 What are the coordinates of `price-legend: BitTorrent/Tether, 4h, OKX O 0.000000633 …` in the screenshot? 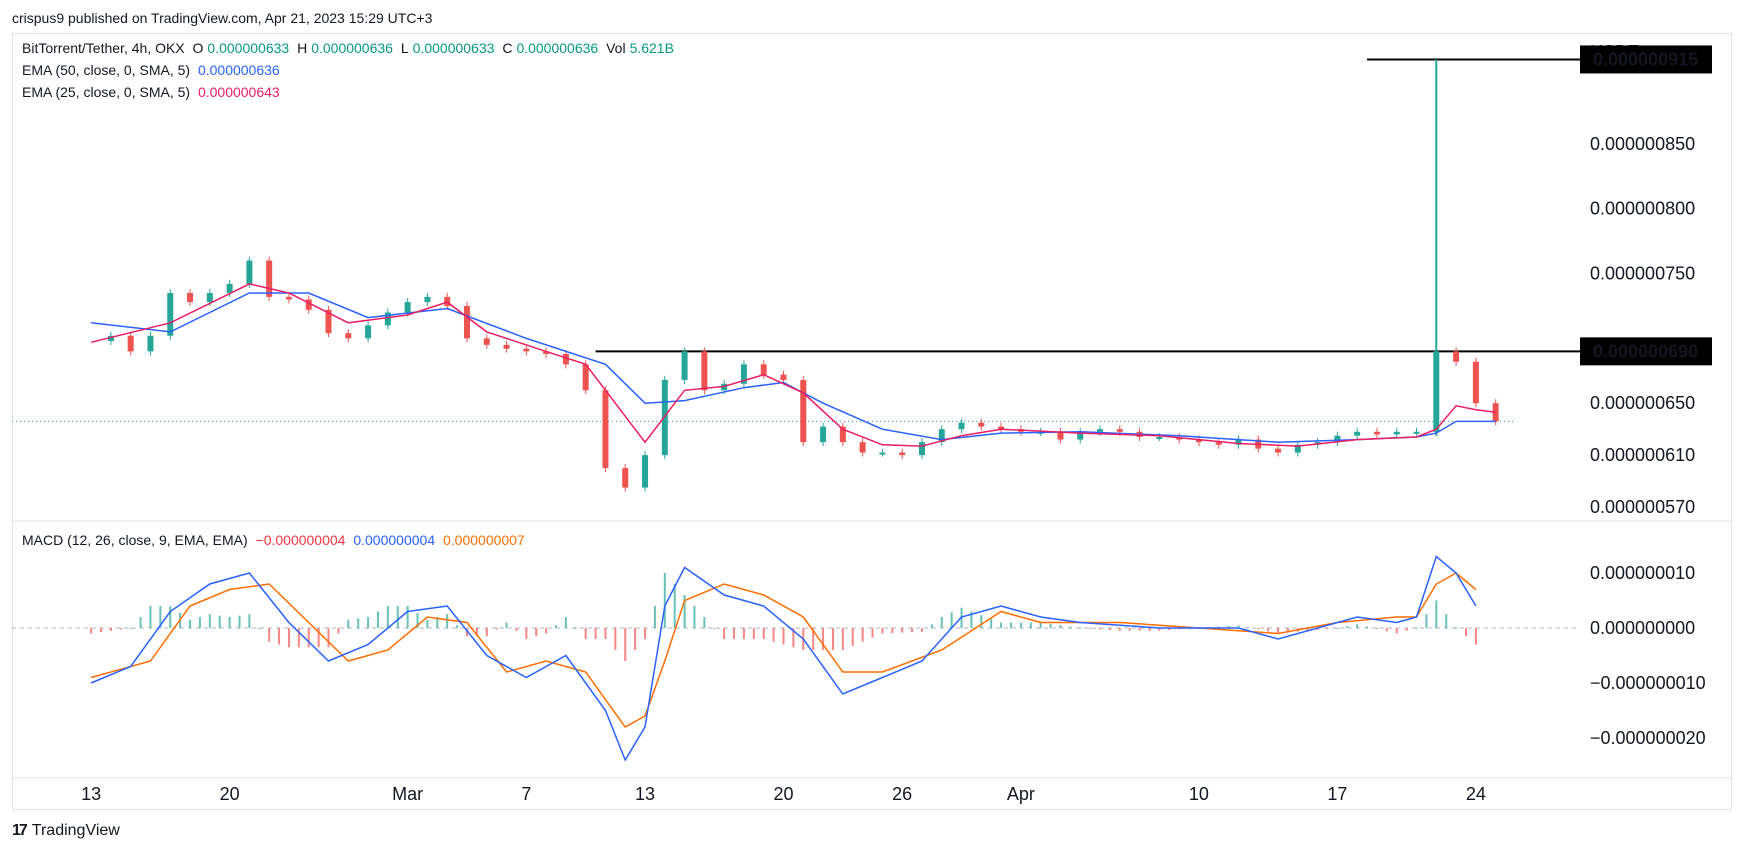 It's located at (350, 48).